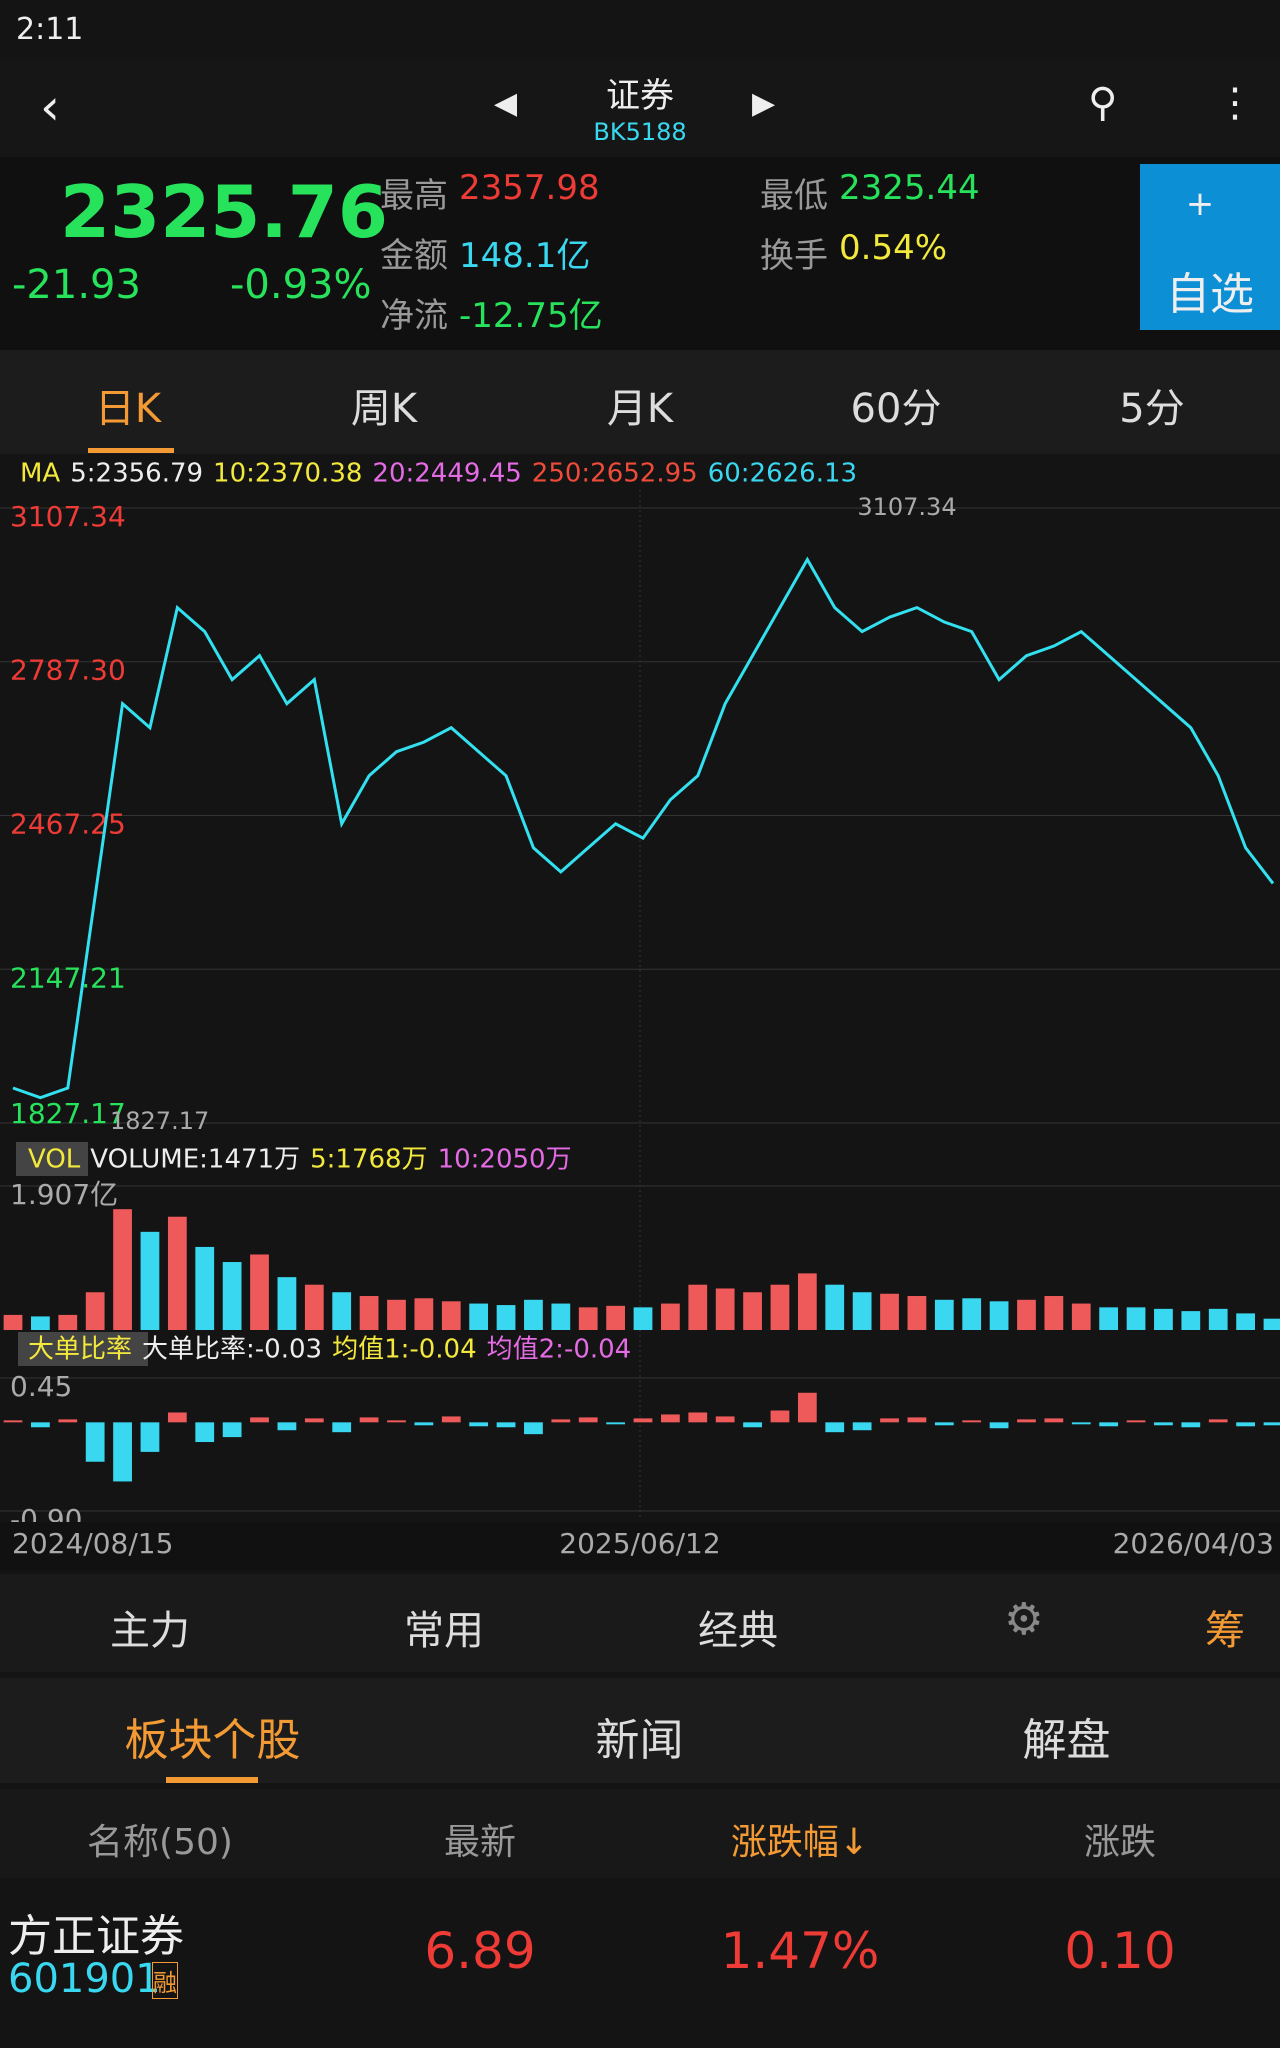 Image resolution: width=1280 pixels, height=2048 pixels. Describe the element at coordinates (68, 670) in the screenshot. I see `y-tick-label: 2787.30` at that location.